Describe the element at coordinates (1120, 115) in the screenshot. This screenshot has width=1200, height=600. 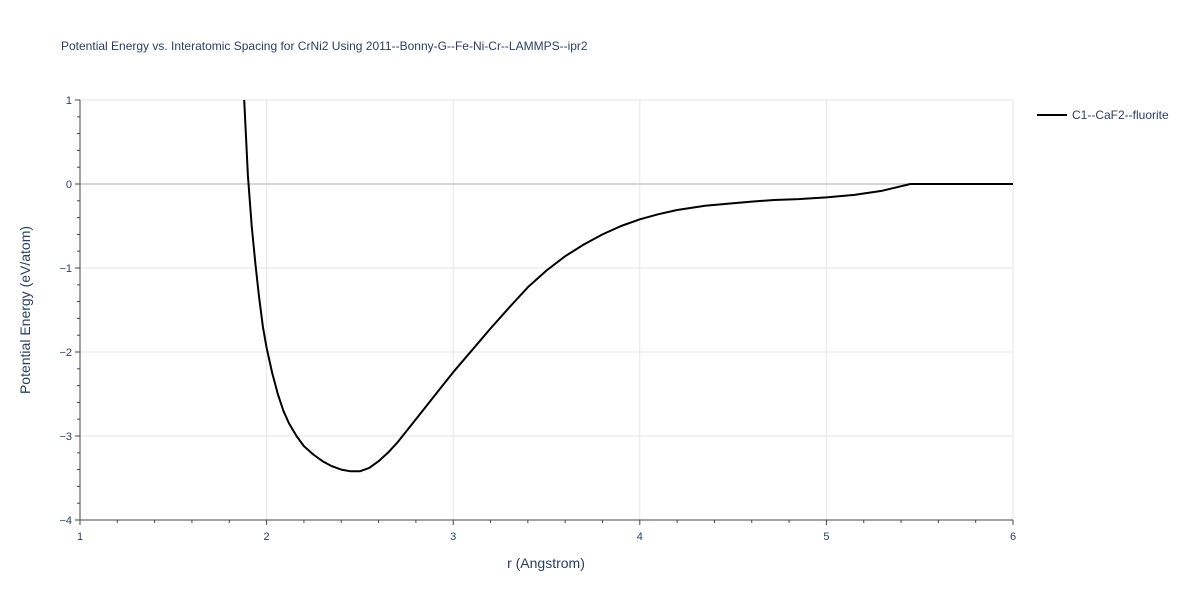
I see `legend-label: C1--CaF2--fluorite` at that location.